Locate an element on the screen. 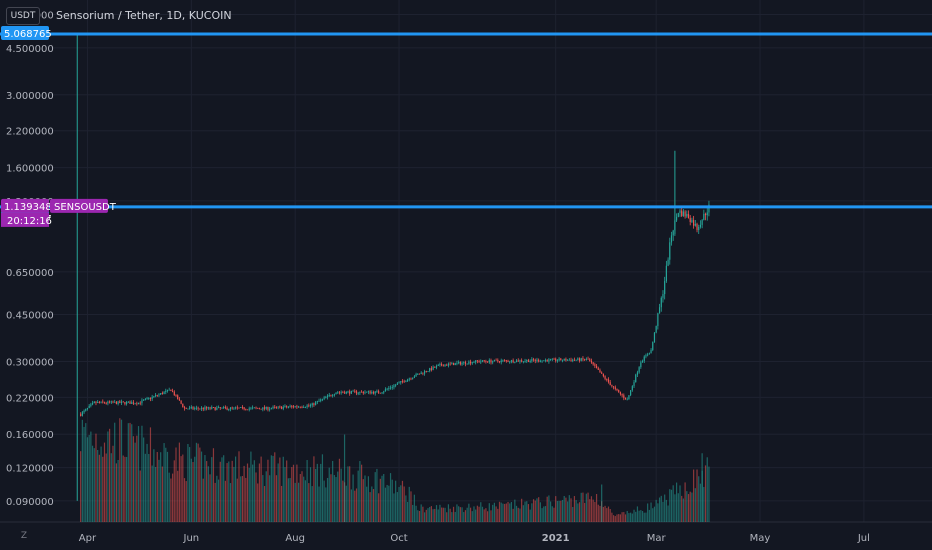 This screenshot has height=550, width=932. zoom-reset-button: Z is located at coordinates (24, 536).